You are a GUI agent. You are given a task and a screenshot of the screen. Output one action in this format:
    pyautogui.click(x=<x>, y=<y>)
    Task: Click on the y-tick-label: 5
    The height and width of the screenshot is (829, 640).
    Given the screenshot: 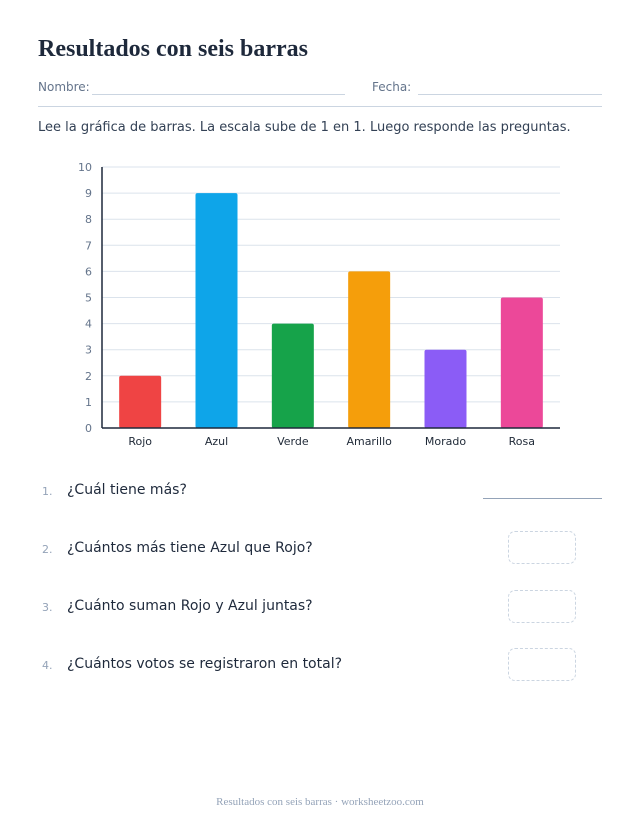 What is the action you would take?
    pyautogui.click(x=88, y=298)
    